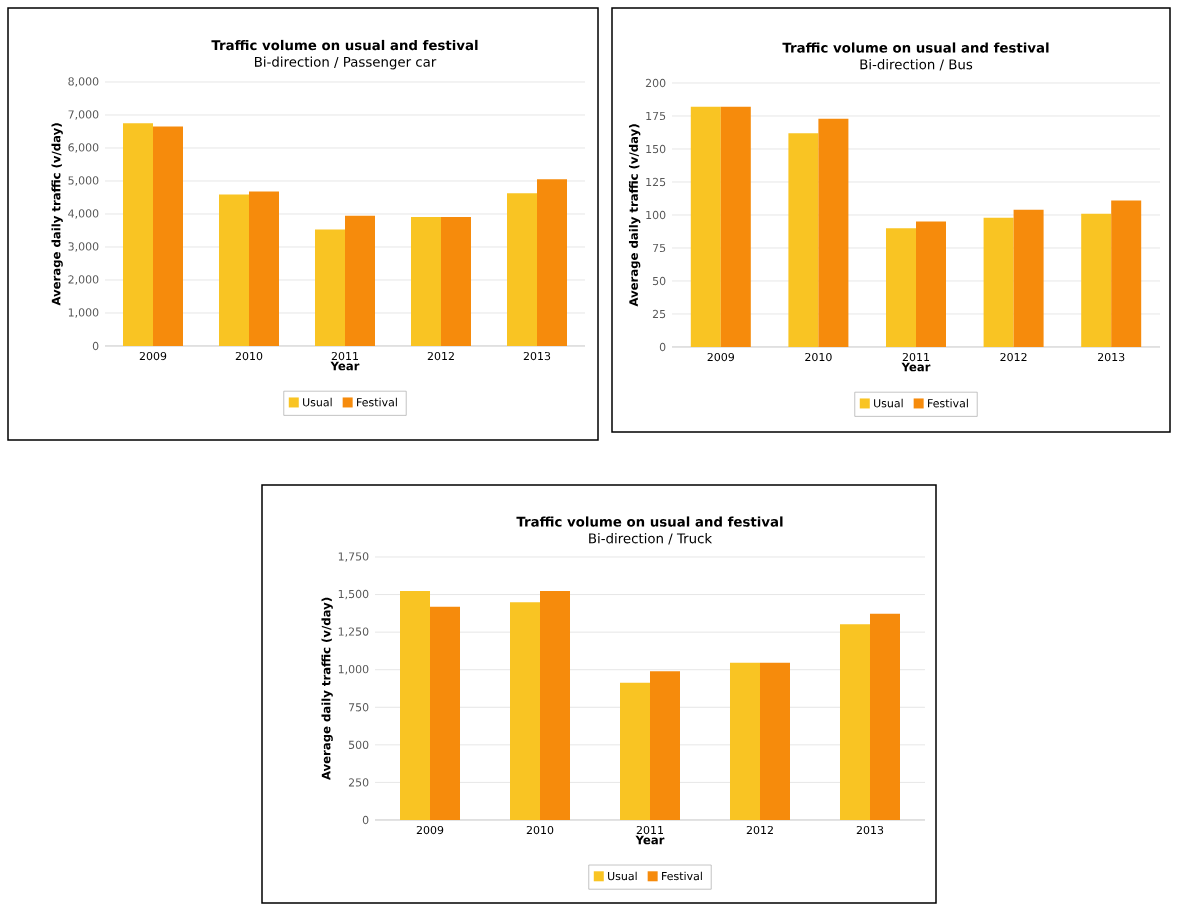 The height and width of the screenshot is (913, 1179). Describe the element at coordinates (651, 539) in the screenshot. I see `chart-subtitle: Bi-direction / Truck` at that location.